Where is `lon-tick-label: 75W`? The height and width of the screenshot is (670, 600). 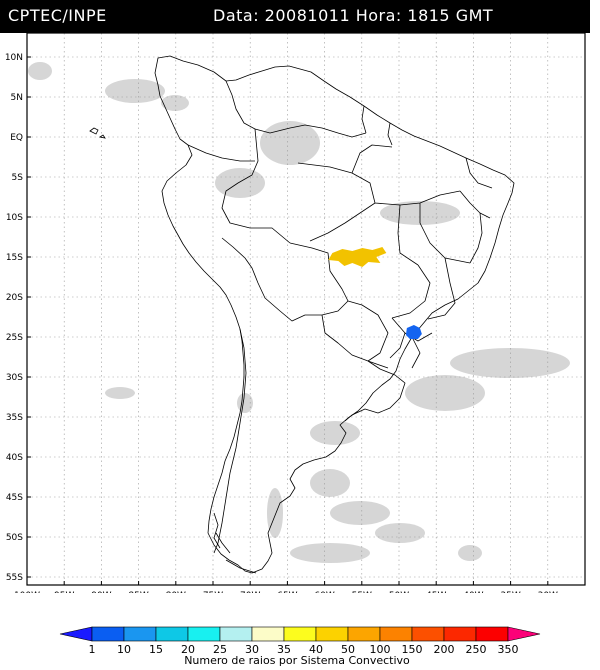
lon-tick-label: 75W is located at coordinates (213, 592).